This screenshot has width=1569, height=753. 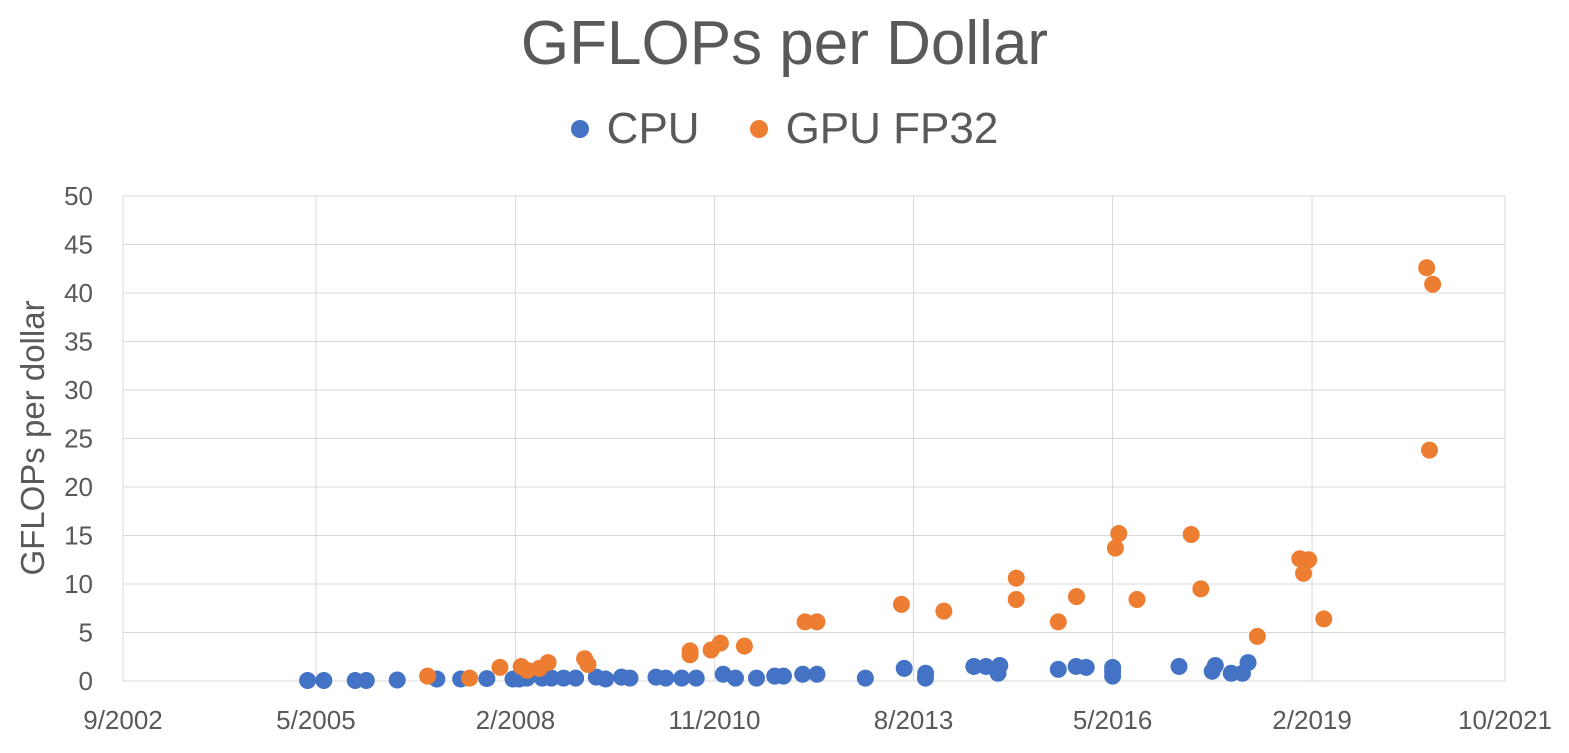 What do you see at coordinates (78, 293) in the screenshot?
I see `y-tick-label: 40` at bounding box center [78, 293].